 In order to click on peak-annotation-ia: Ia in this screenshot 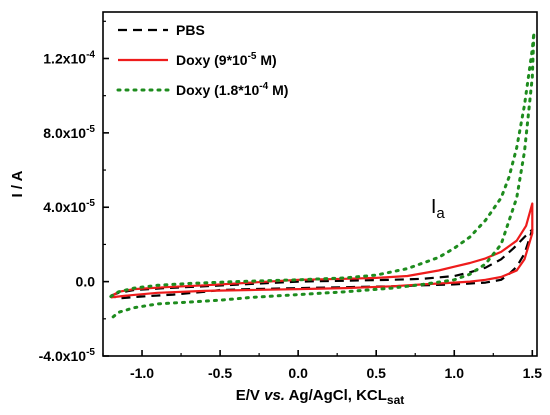, I will do `click(438, 209)`.